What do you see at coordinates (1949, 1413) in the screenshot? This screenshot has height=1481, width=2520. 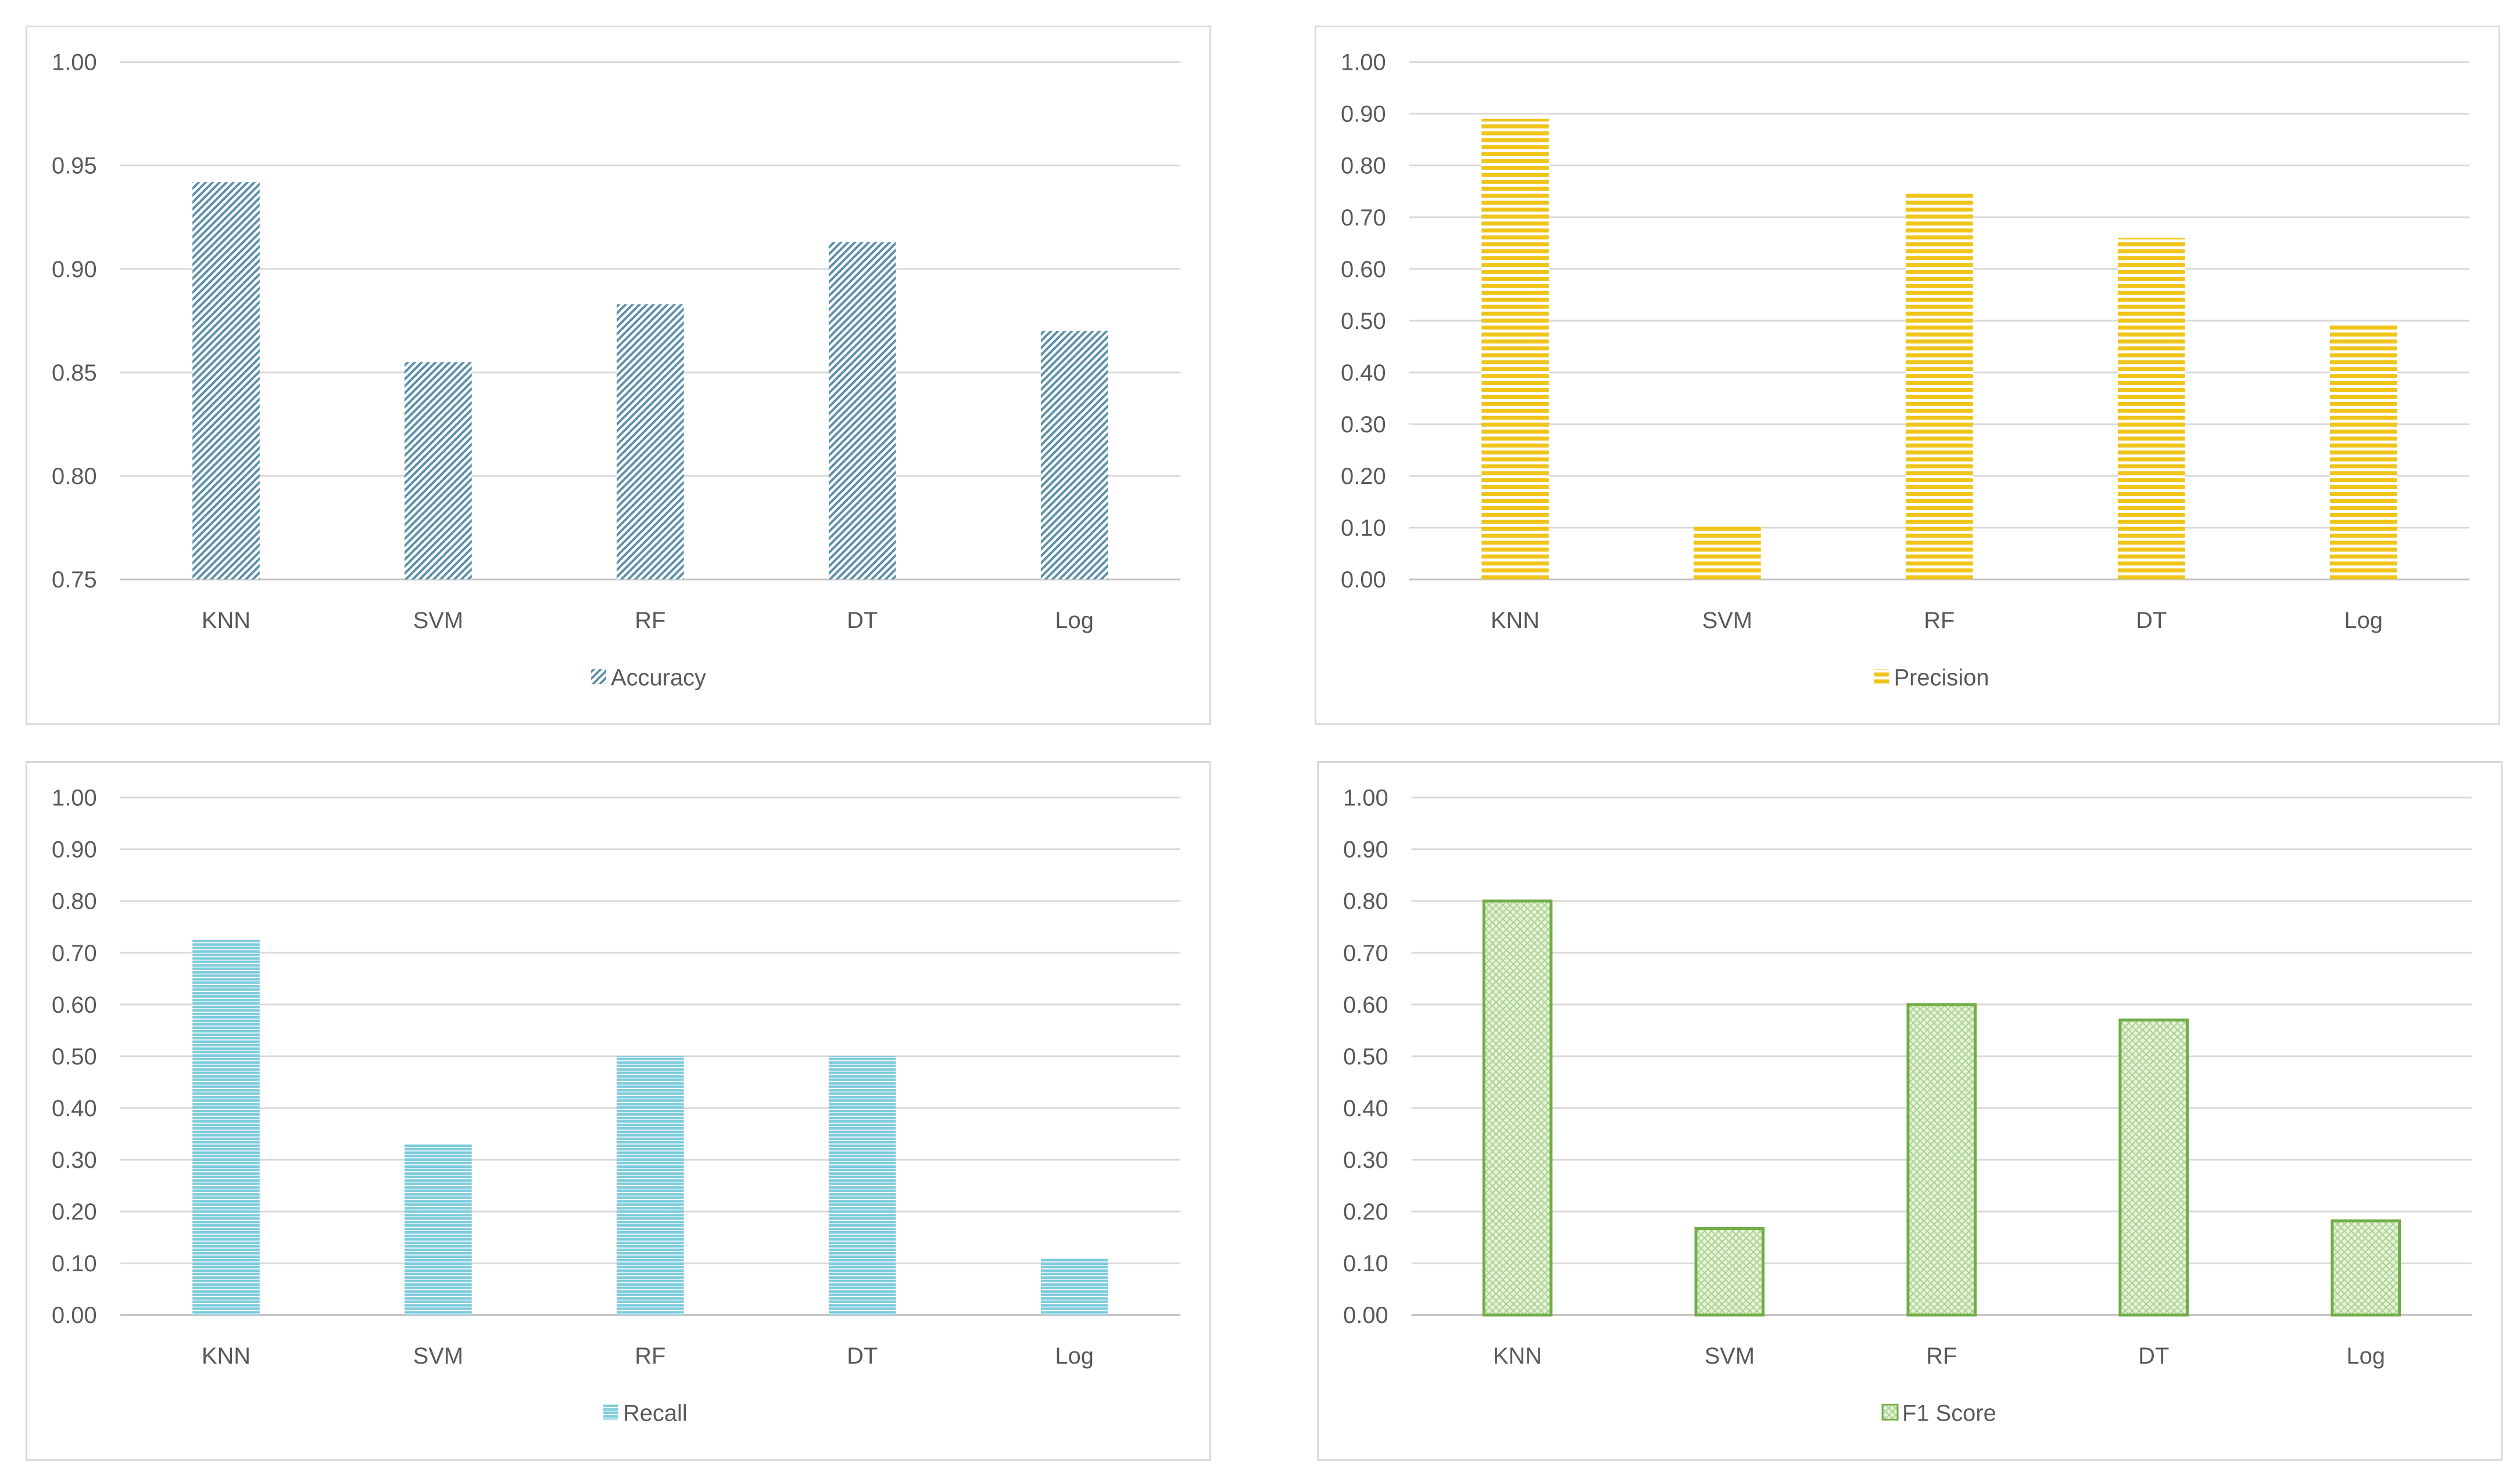 I see `legend-label: F1 Score` at bounding box center [1949, 1413].